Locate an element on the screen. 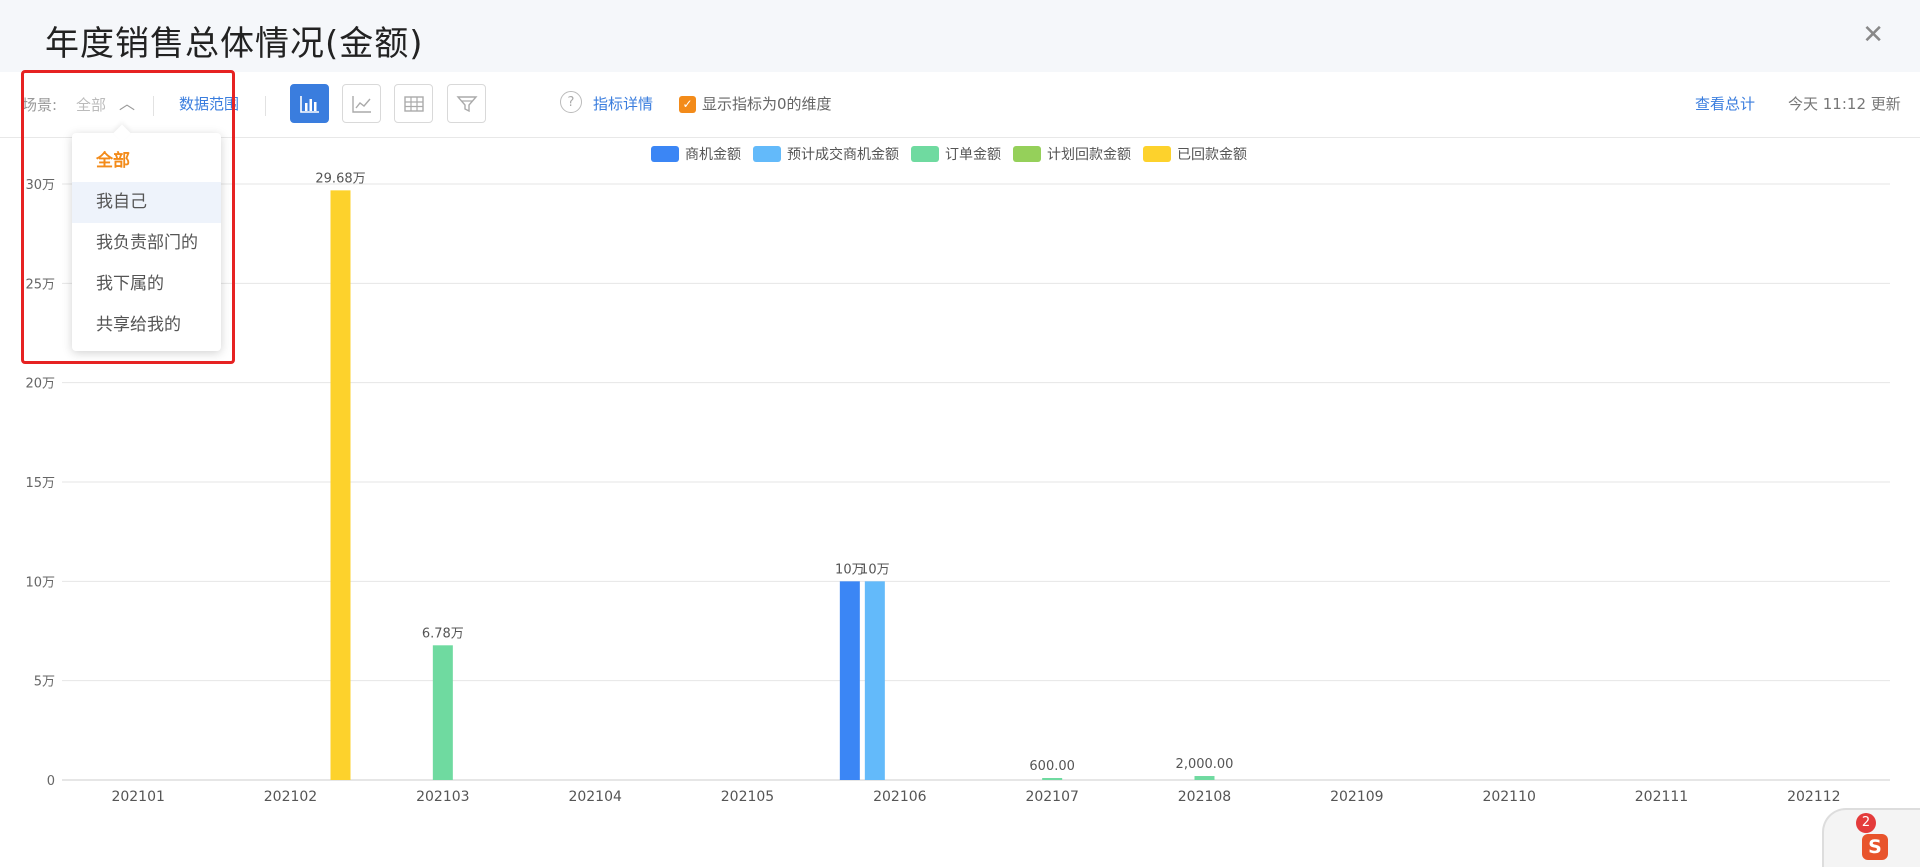 This screenshot has width=1920, height=867. legend-item: 计划回款金额 is located at coordinates (1072, 154).